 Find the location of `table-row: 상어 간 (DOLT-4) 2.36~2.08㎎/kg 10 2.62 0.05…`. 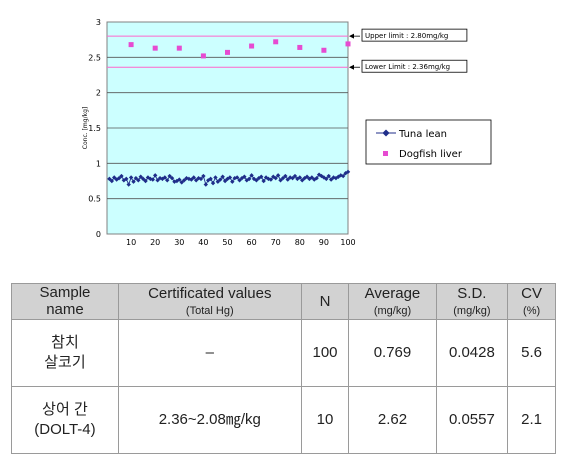

table-row: 상어 간 (DOLT-4) 2.36~2.08㎎/kg 10 2.62 0.05… is located at coordinates (283, 420).